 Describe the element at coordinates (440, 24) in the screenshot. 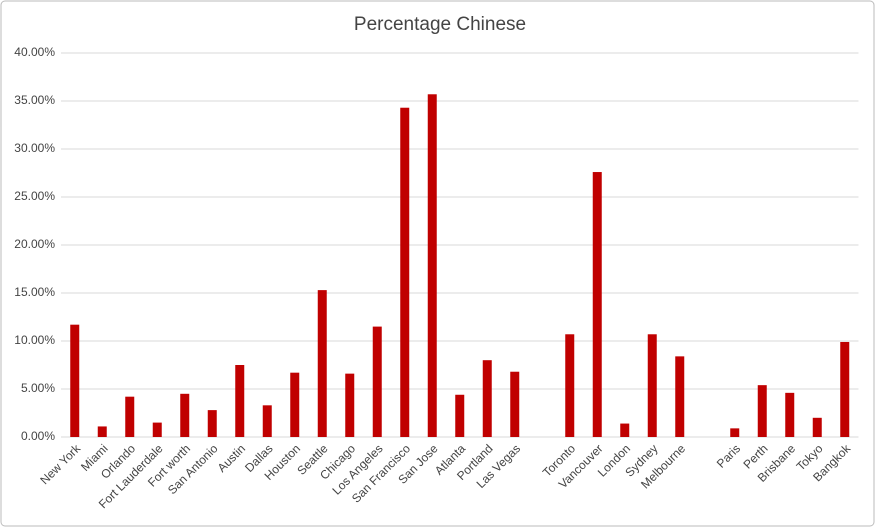

I see `chart-title: Percentage Chinese` at that location.